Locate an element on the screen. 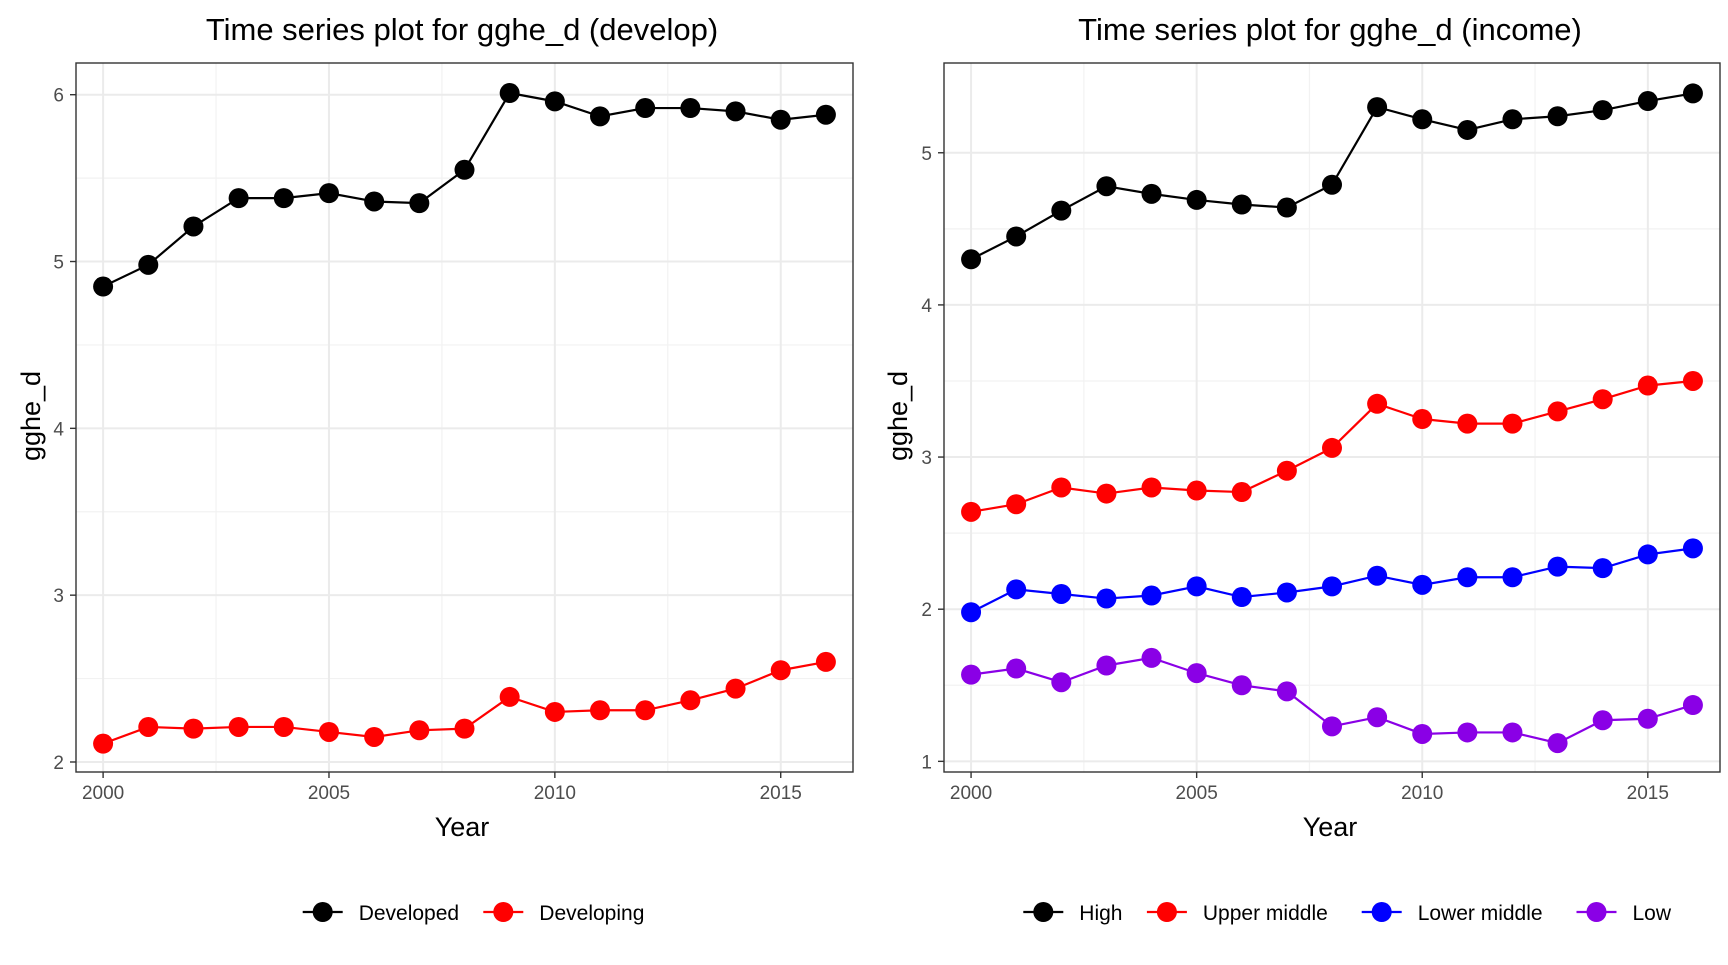 This screenshot has width=1728, height=965. y-tick-label: 3 is located at coordinates (58, 596).